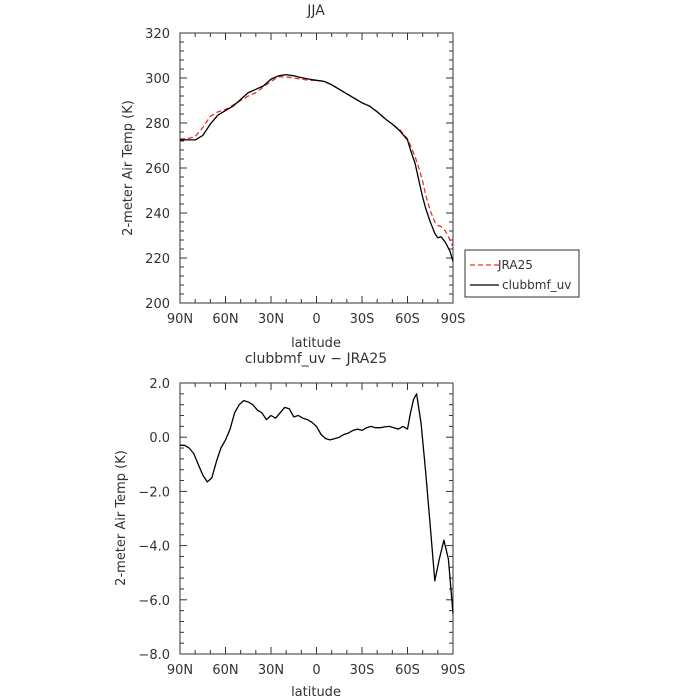 This screenshot has width=700, height=700. I want to click on bottom-y-axis-label: 2-meter Air Temp (K), so click(121, 518).